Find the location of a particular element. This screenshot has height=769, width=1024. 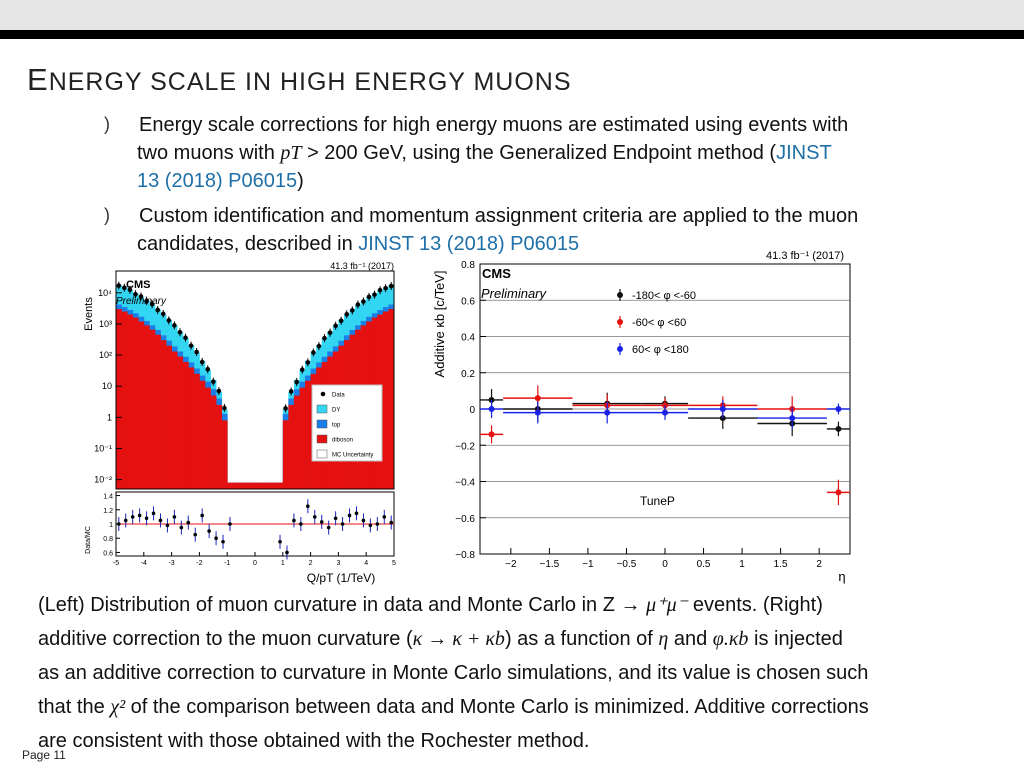

right-y-tick-label: 0 is located at coordinates (472, 410).